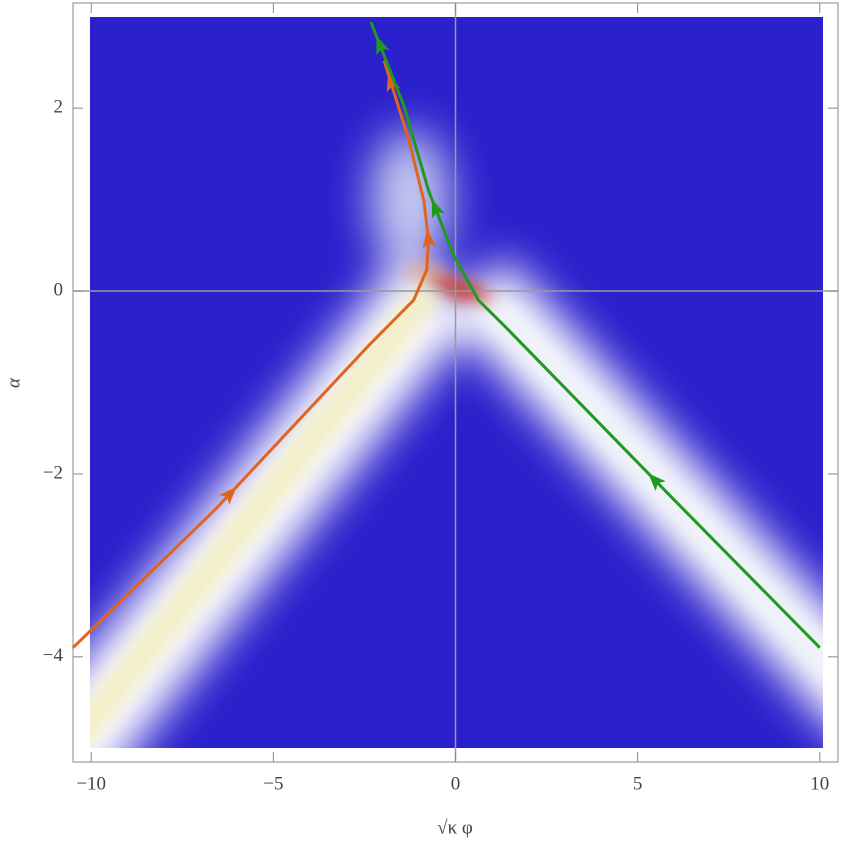  What do you see at coordinates (638, 783) in the screenshot?
I see `x-tick-label: 5` at bounding box center [638, 783].